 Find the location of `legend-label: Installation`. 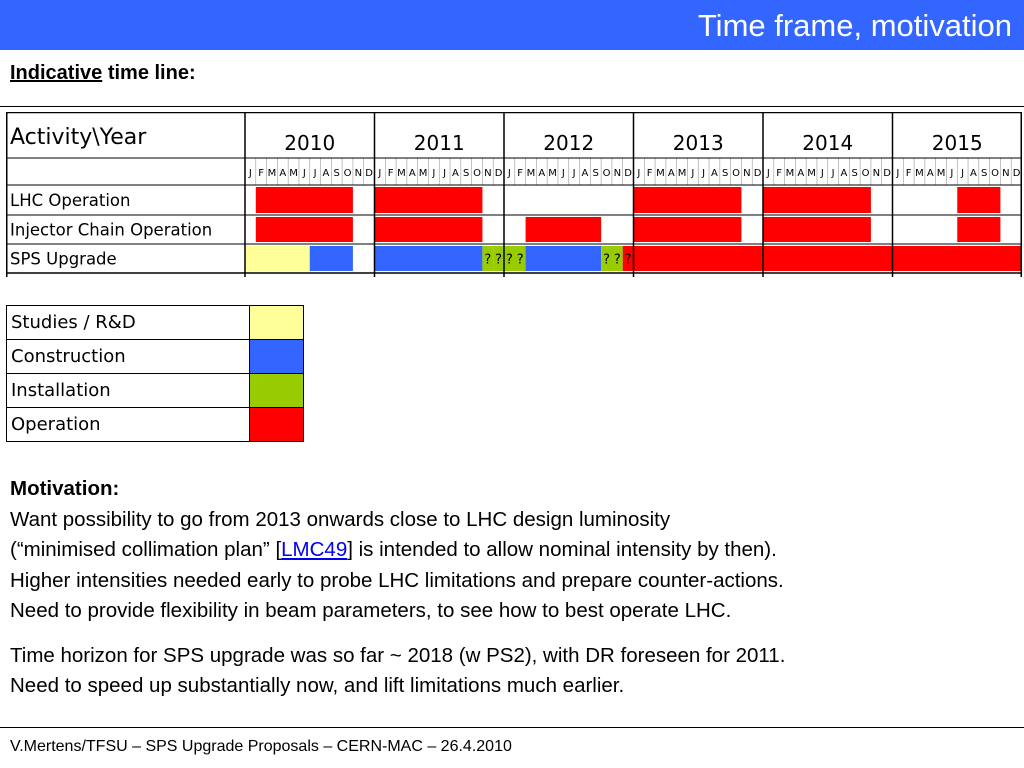

legend-label: Installation is located at coordinates (128, 390).